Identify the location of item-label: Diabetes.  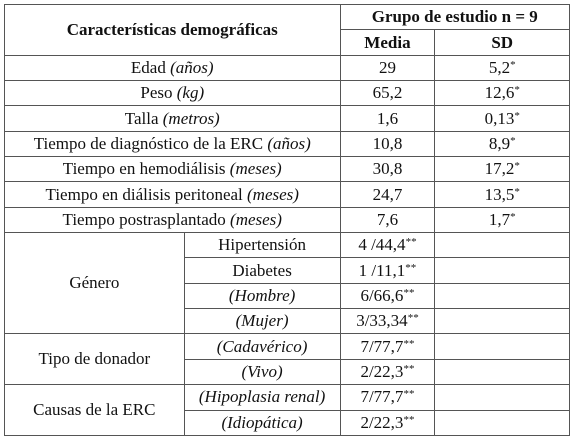
(262, 270).